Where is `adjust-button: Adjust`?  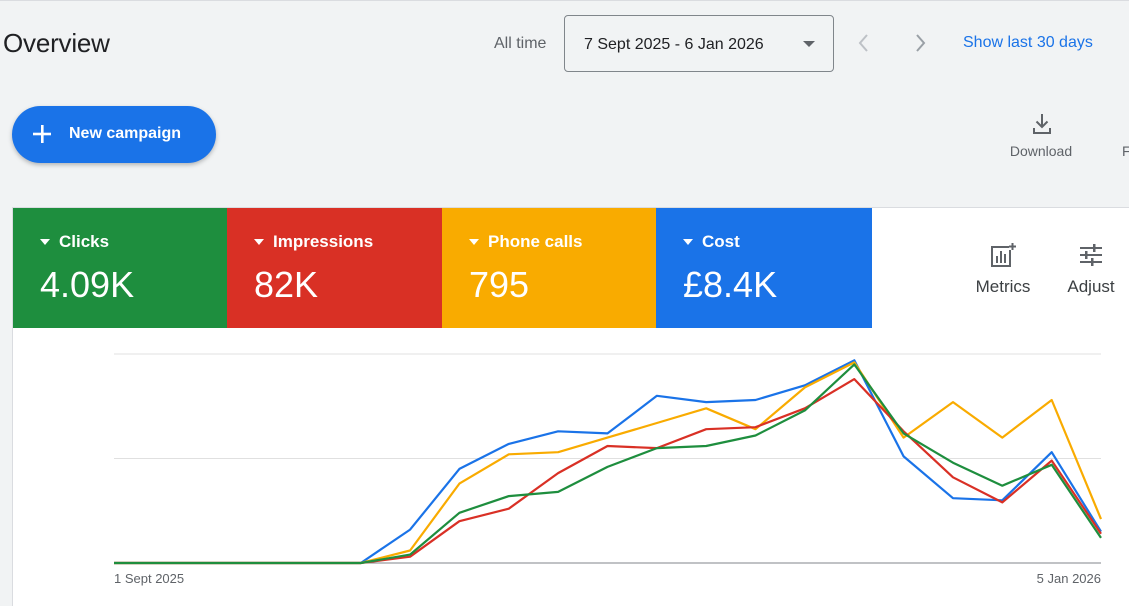
adjust-button: Adjust is located at coordinates (1091, 272).